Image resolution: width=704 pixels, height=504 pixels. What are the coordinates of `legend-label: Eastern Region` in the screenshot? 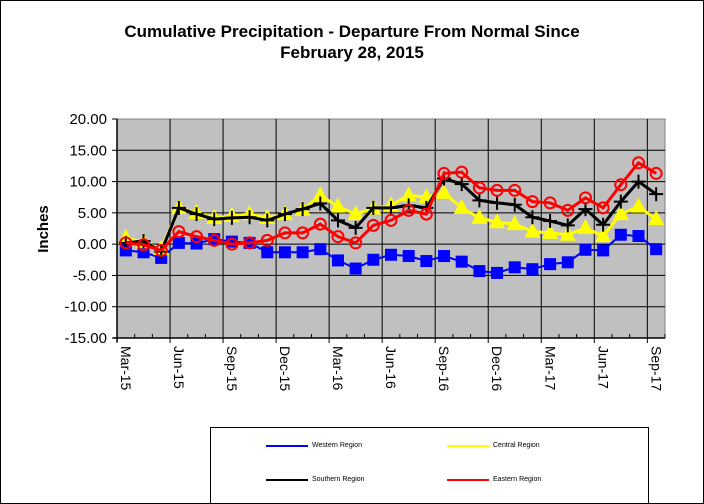 It's located at (517, 479).